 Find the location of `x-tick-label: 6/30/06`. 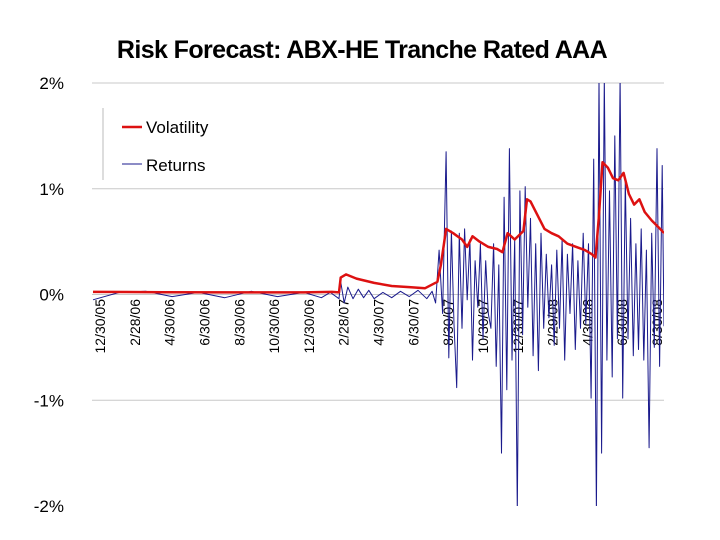

x-tick-label: 6/30/06 is located at coordinates (204, 322).